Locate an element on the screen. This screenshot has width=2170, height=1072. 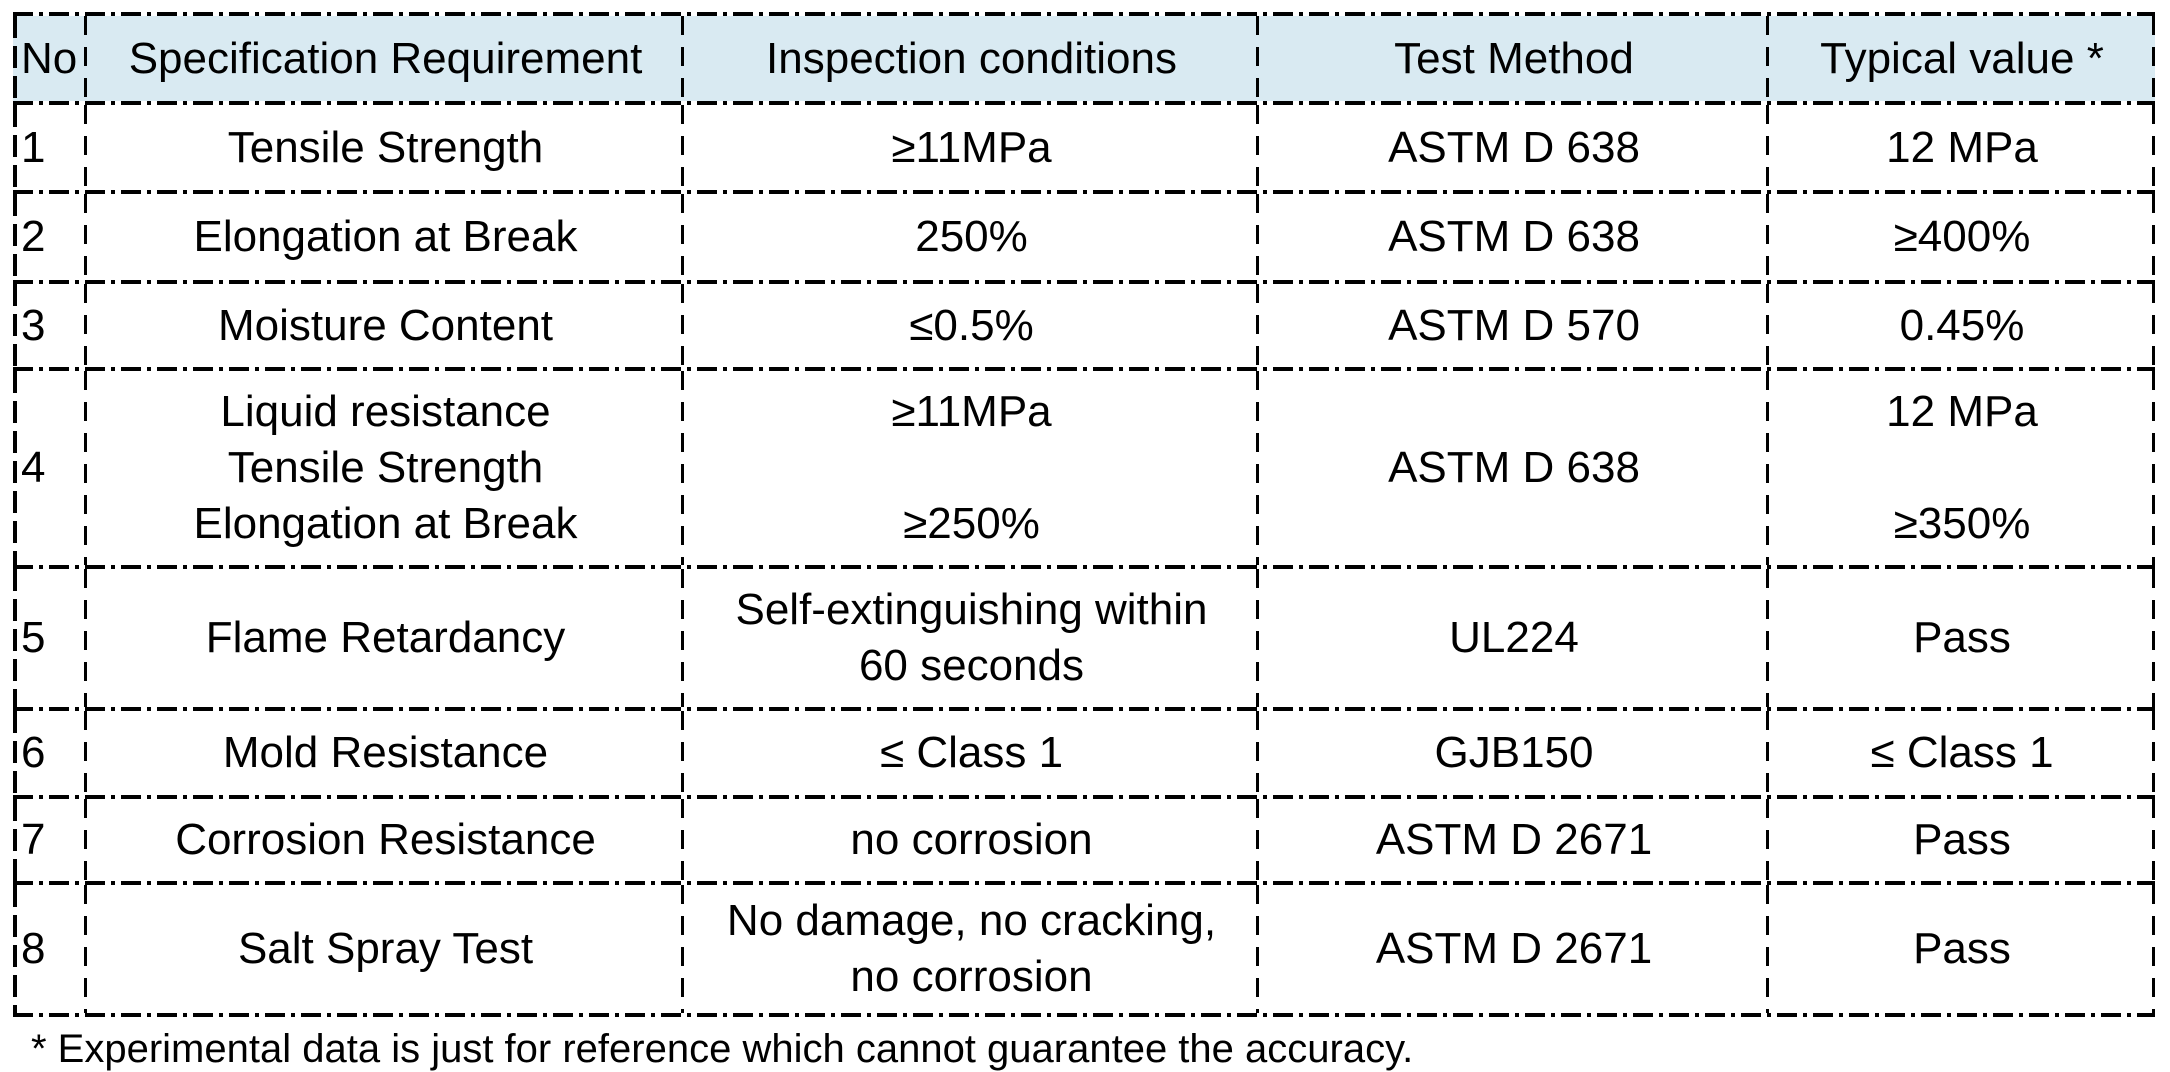
cell-spec: Moisture Content is located at coordinates (385, 325).